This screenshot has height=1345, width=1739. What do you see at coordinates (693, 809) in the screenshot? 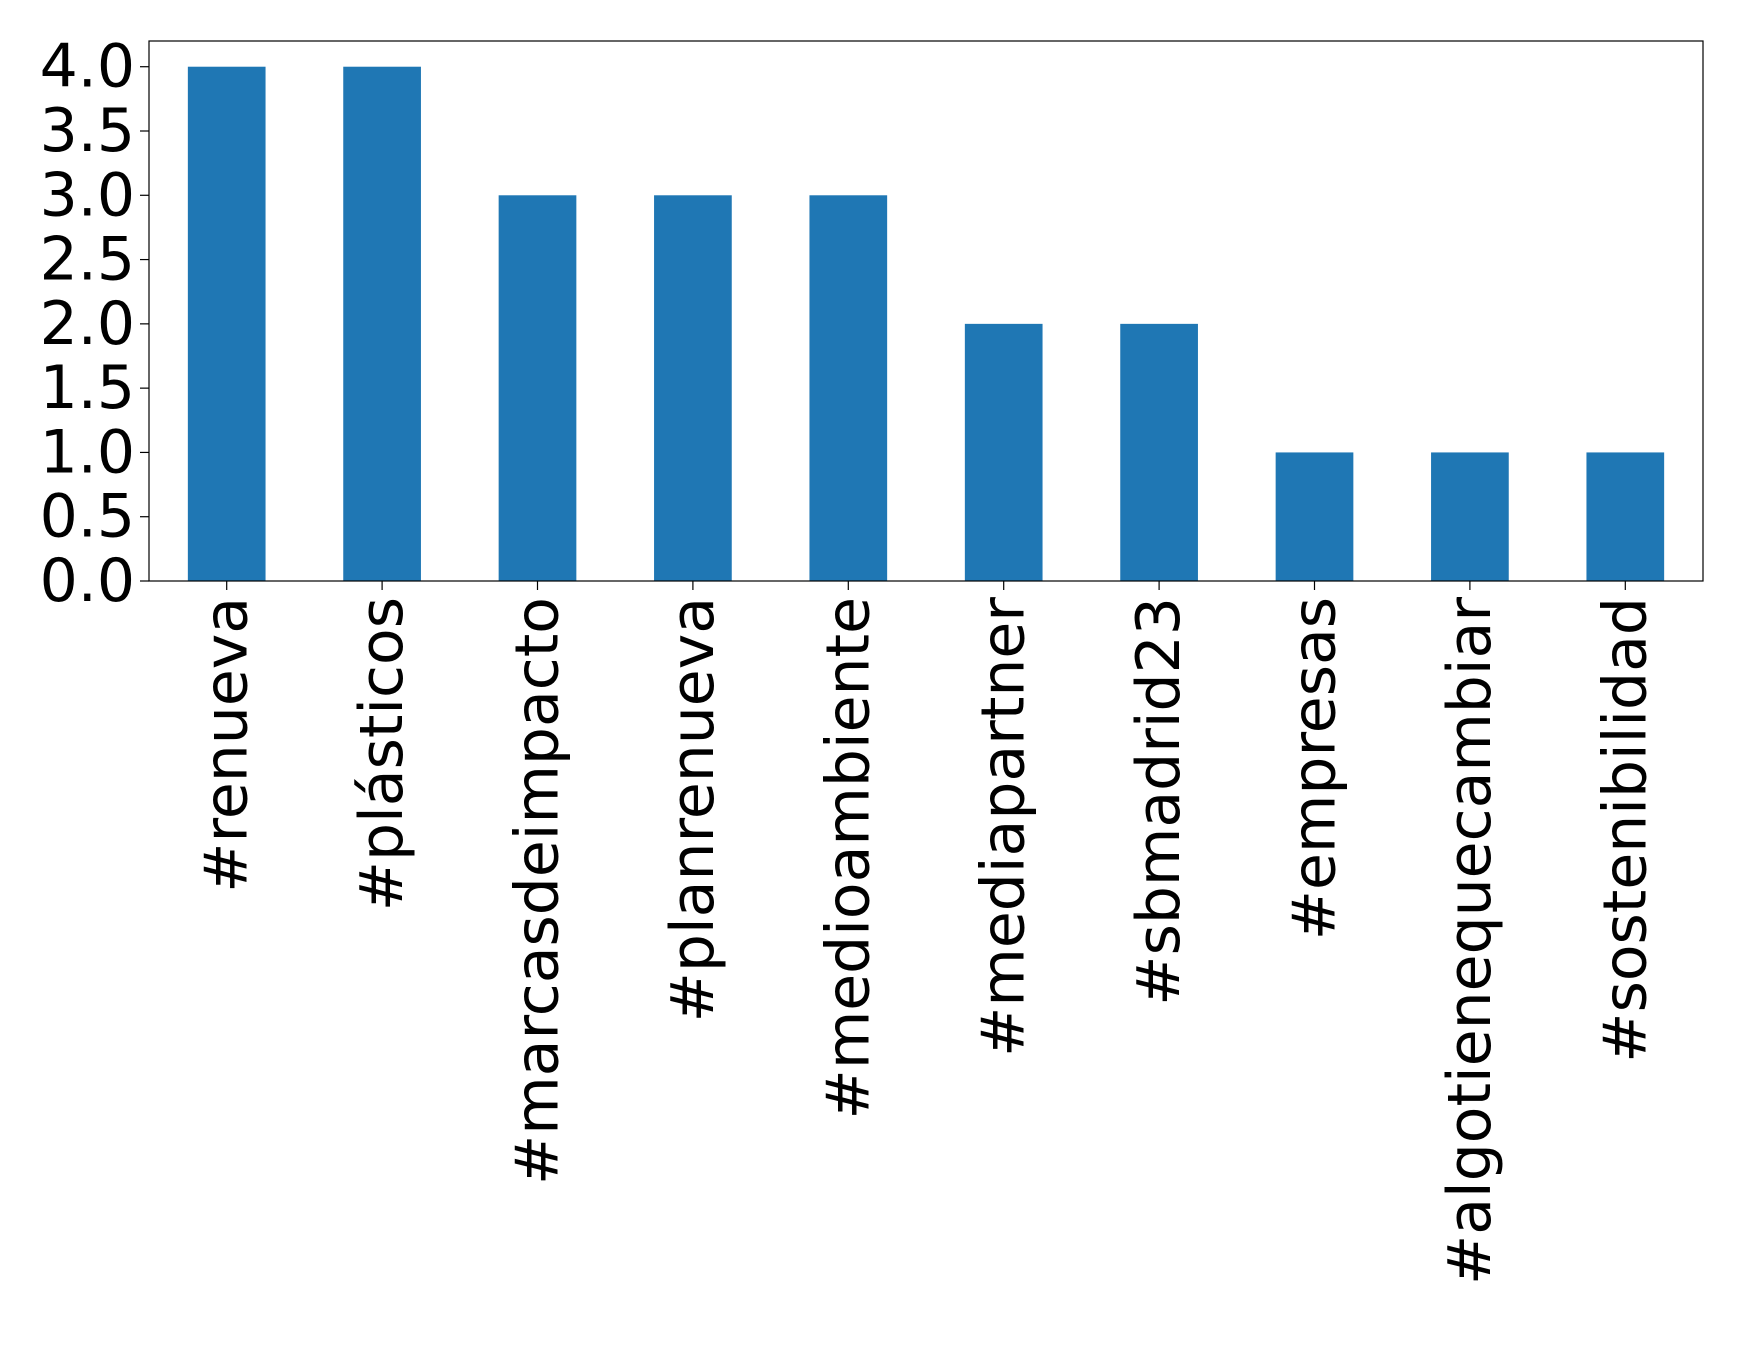
I see `x-tick-label-3: #planrenueva` at bounding box center [693, 809].